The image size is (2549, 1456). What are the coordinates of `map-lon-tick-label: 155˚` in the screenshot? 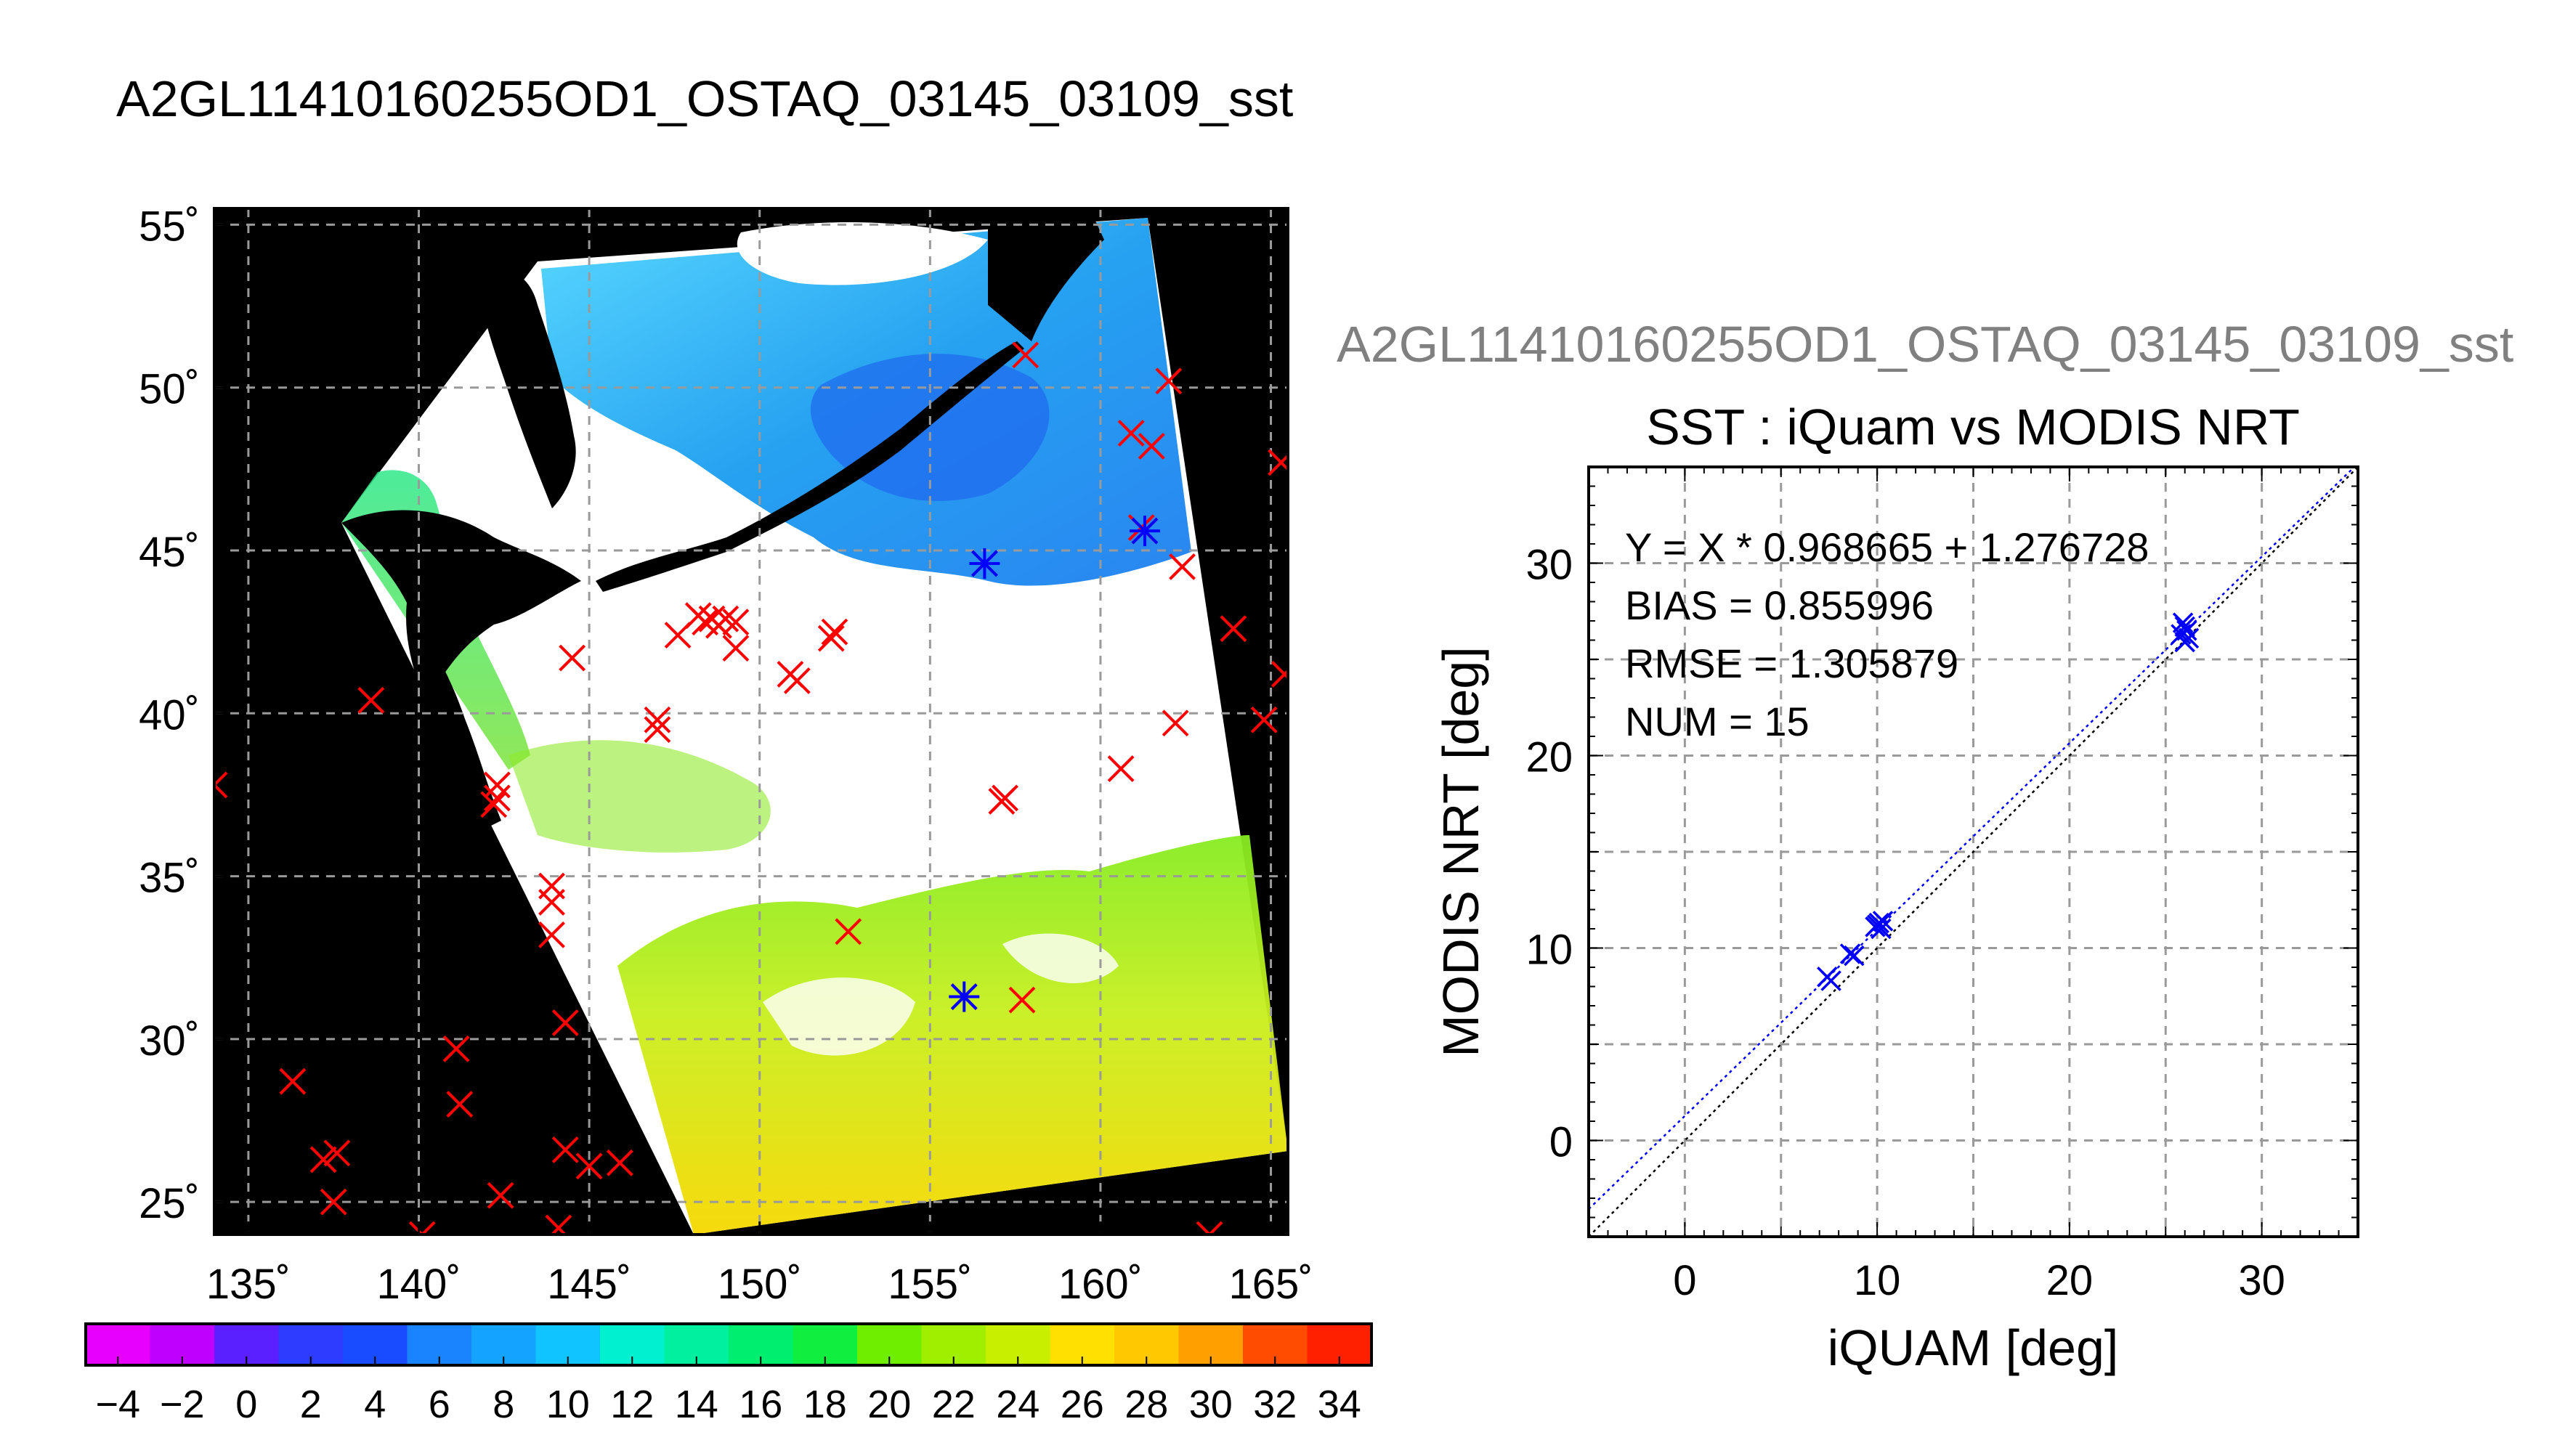 It's located at (930, 1284).